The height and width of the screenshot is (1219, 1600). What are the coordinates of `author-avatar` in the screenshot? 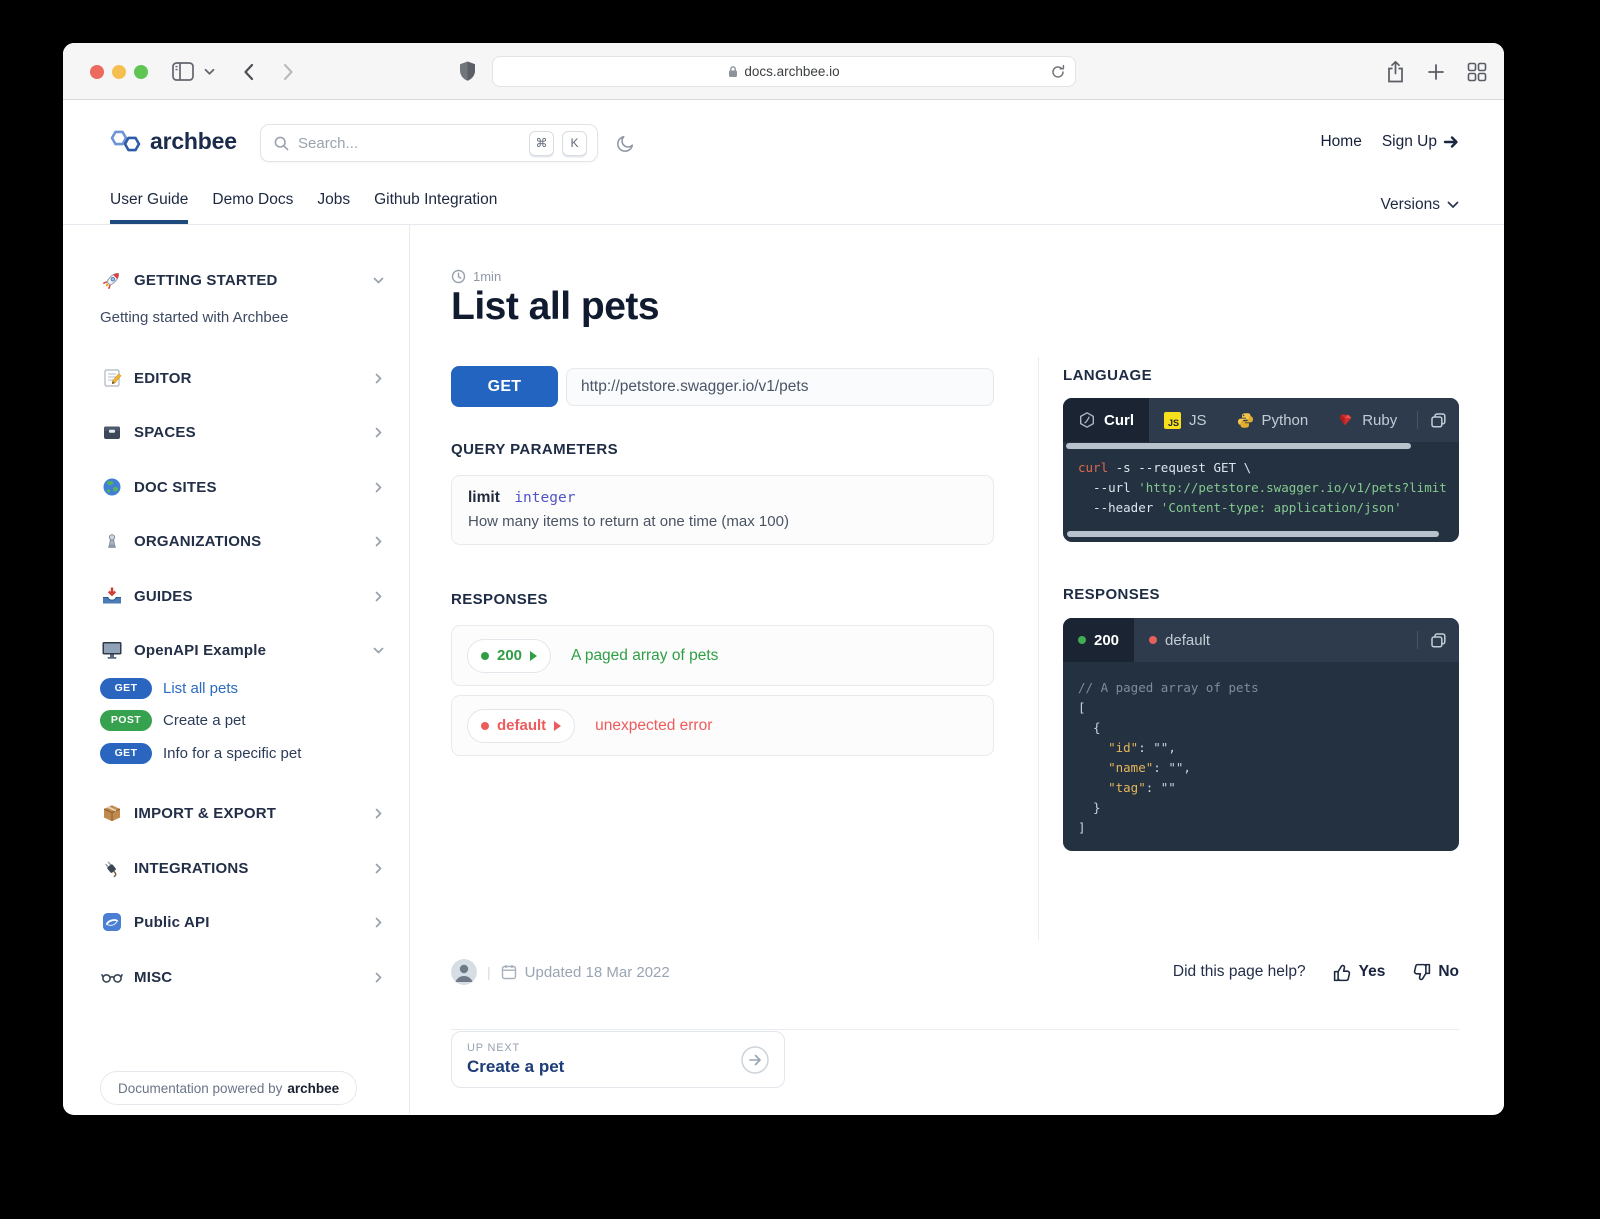 It's located at (464, 972).